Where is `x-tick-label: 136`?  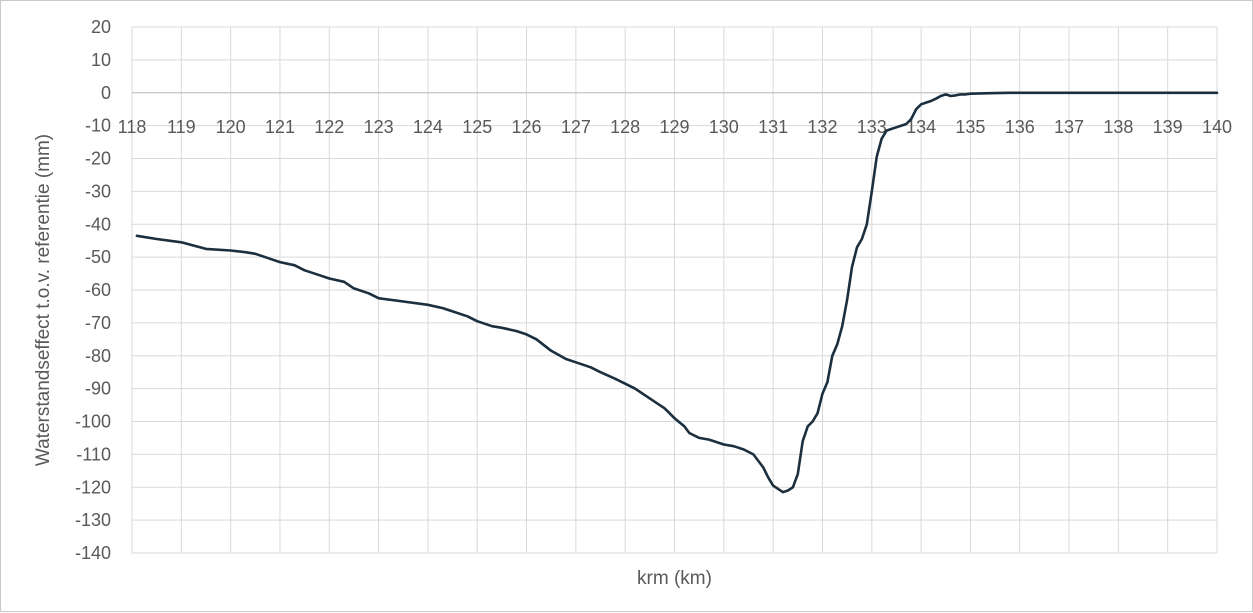 x-tick-label: 136 is located at coordinates (1020, 127).